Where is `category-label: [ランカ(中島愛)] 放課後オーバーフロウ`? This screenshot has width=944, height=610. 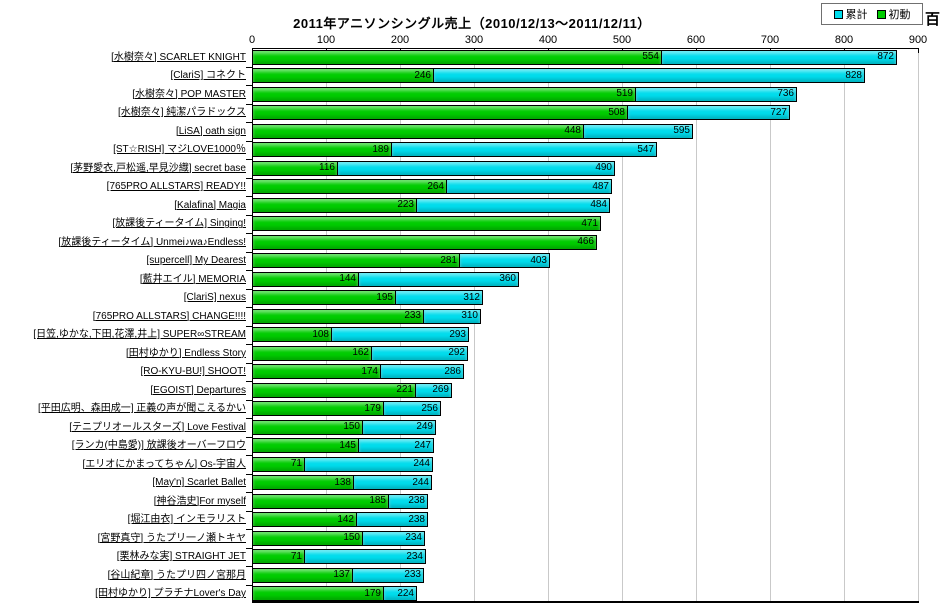 category-label: [ランカ(中島愛)] 放課後オーバーフロウ is located at coordinates (158, 446).